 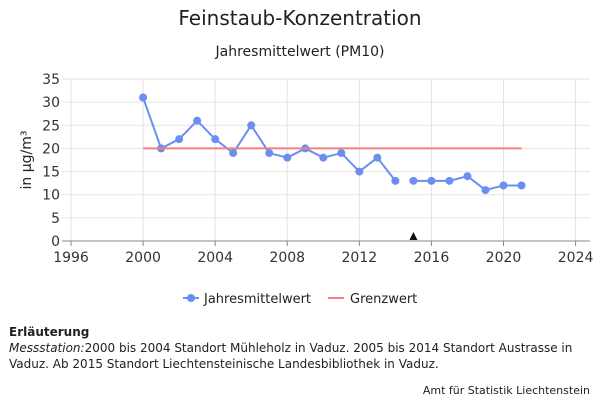 I want to click on chart-subtitle: Jahresmittelwert (PM10), so click(x=300, y=52).